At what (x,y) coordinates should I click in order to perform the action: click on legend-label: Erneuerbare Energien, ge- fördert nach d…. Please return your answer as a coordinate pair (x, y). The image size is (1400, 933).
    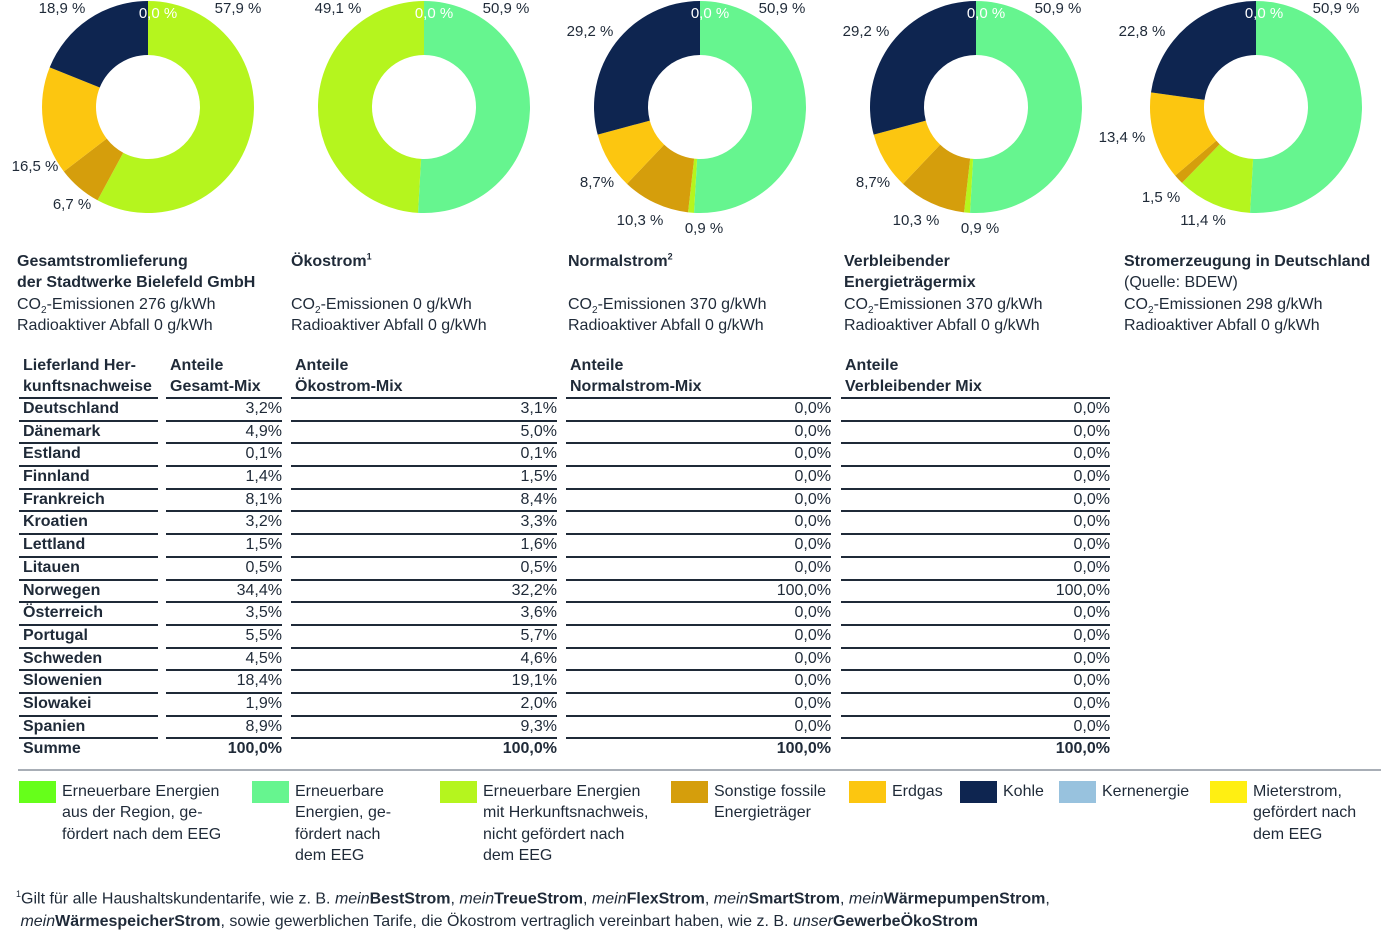
    Looking at the image, I should click on (343, 823).